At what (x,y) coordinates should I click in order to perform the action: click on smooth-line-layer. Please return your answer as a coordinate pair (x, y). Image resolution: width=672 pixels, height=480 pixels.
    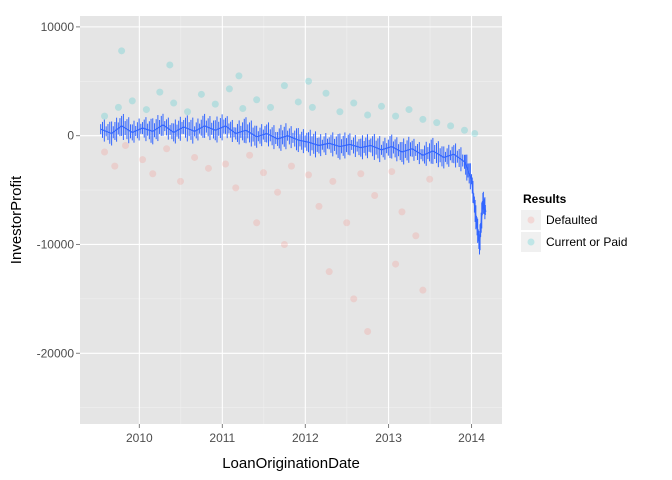
    Looking at the image, I should click on (293, 184).